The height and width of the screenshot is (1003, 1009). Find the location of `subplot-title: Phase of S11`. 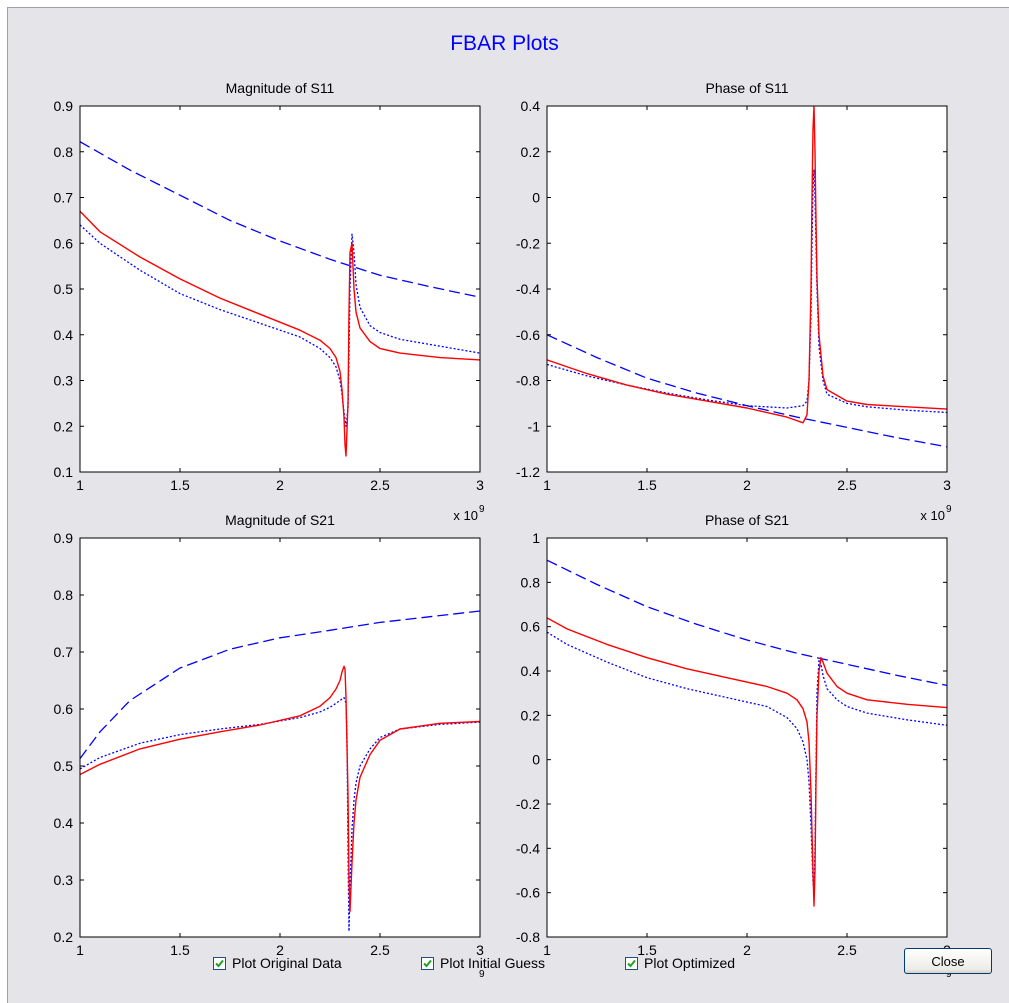

subplot-title: Phase of S11 is located at coordinates (746, 88).